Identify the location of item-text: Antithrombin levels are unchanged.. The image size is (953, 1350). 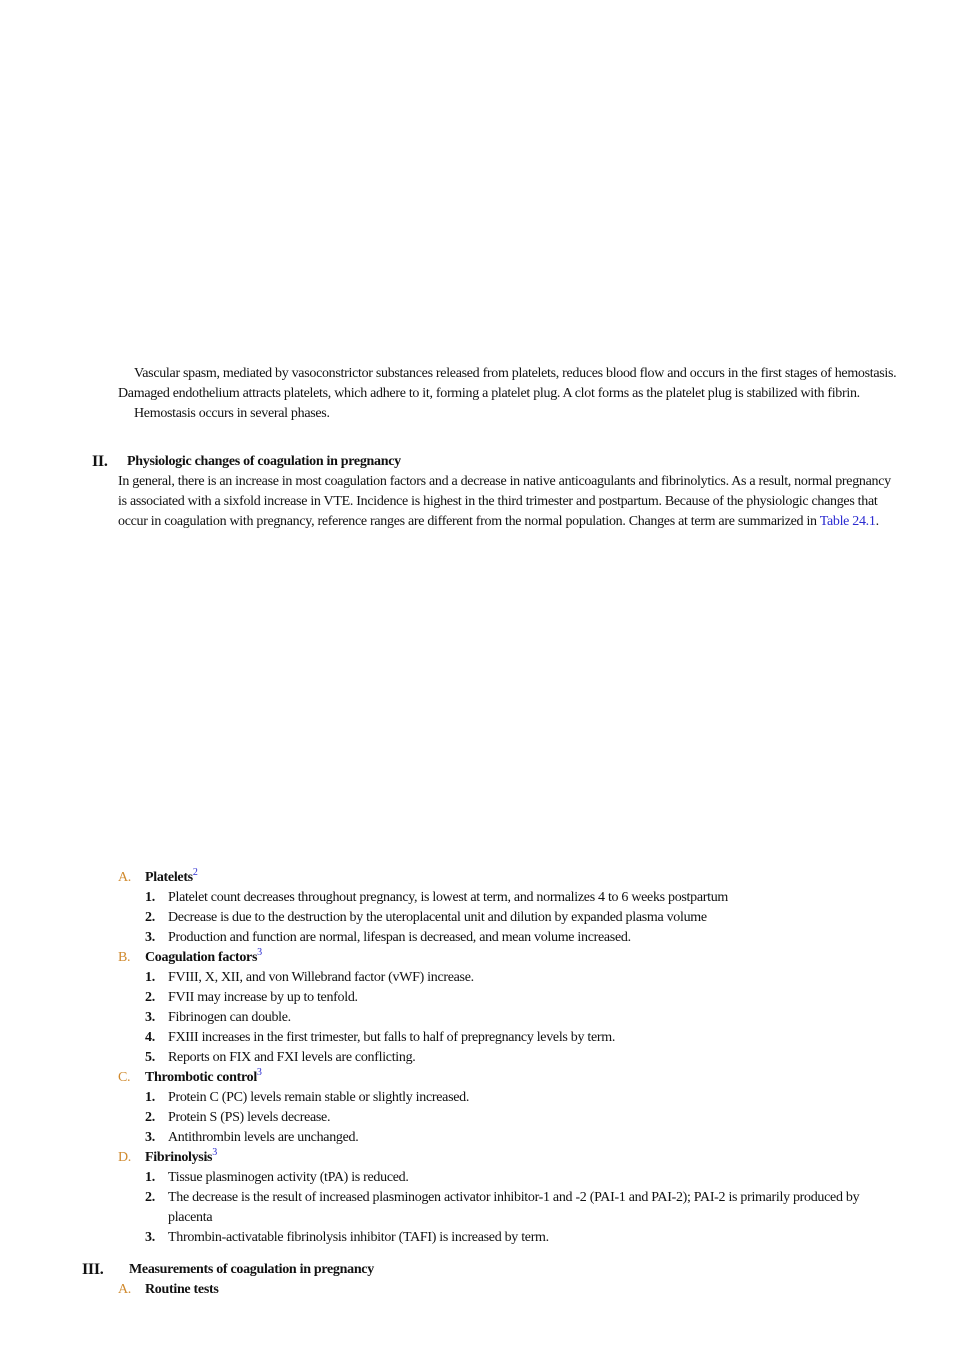
(263, 1137).